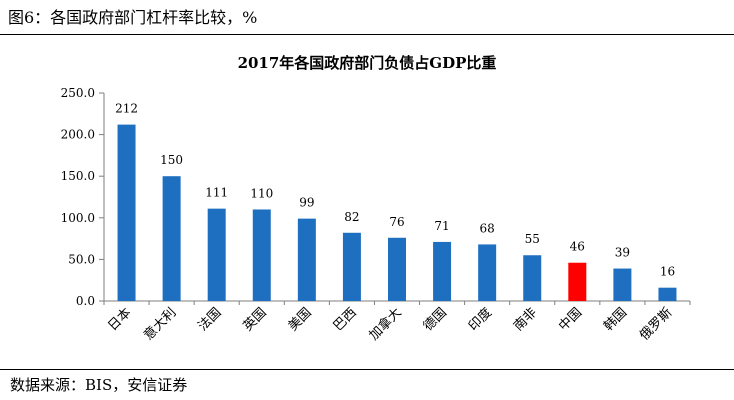  I want to click on category-label: 意大利, so click(160, 324).